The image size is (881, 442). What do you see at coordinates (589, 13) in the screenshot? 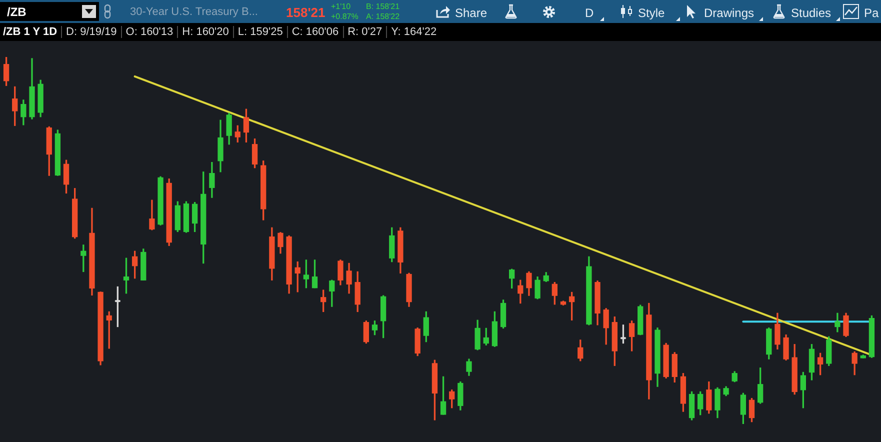
I see `text: D` at bounding box center [589, 13].